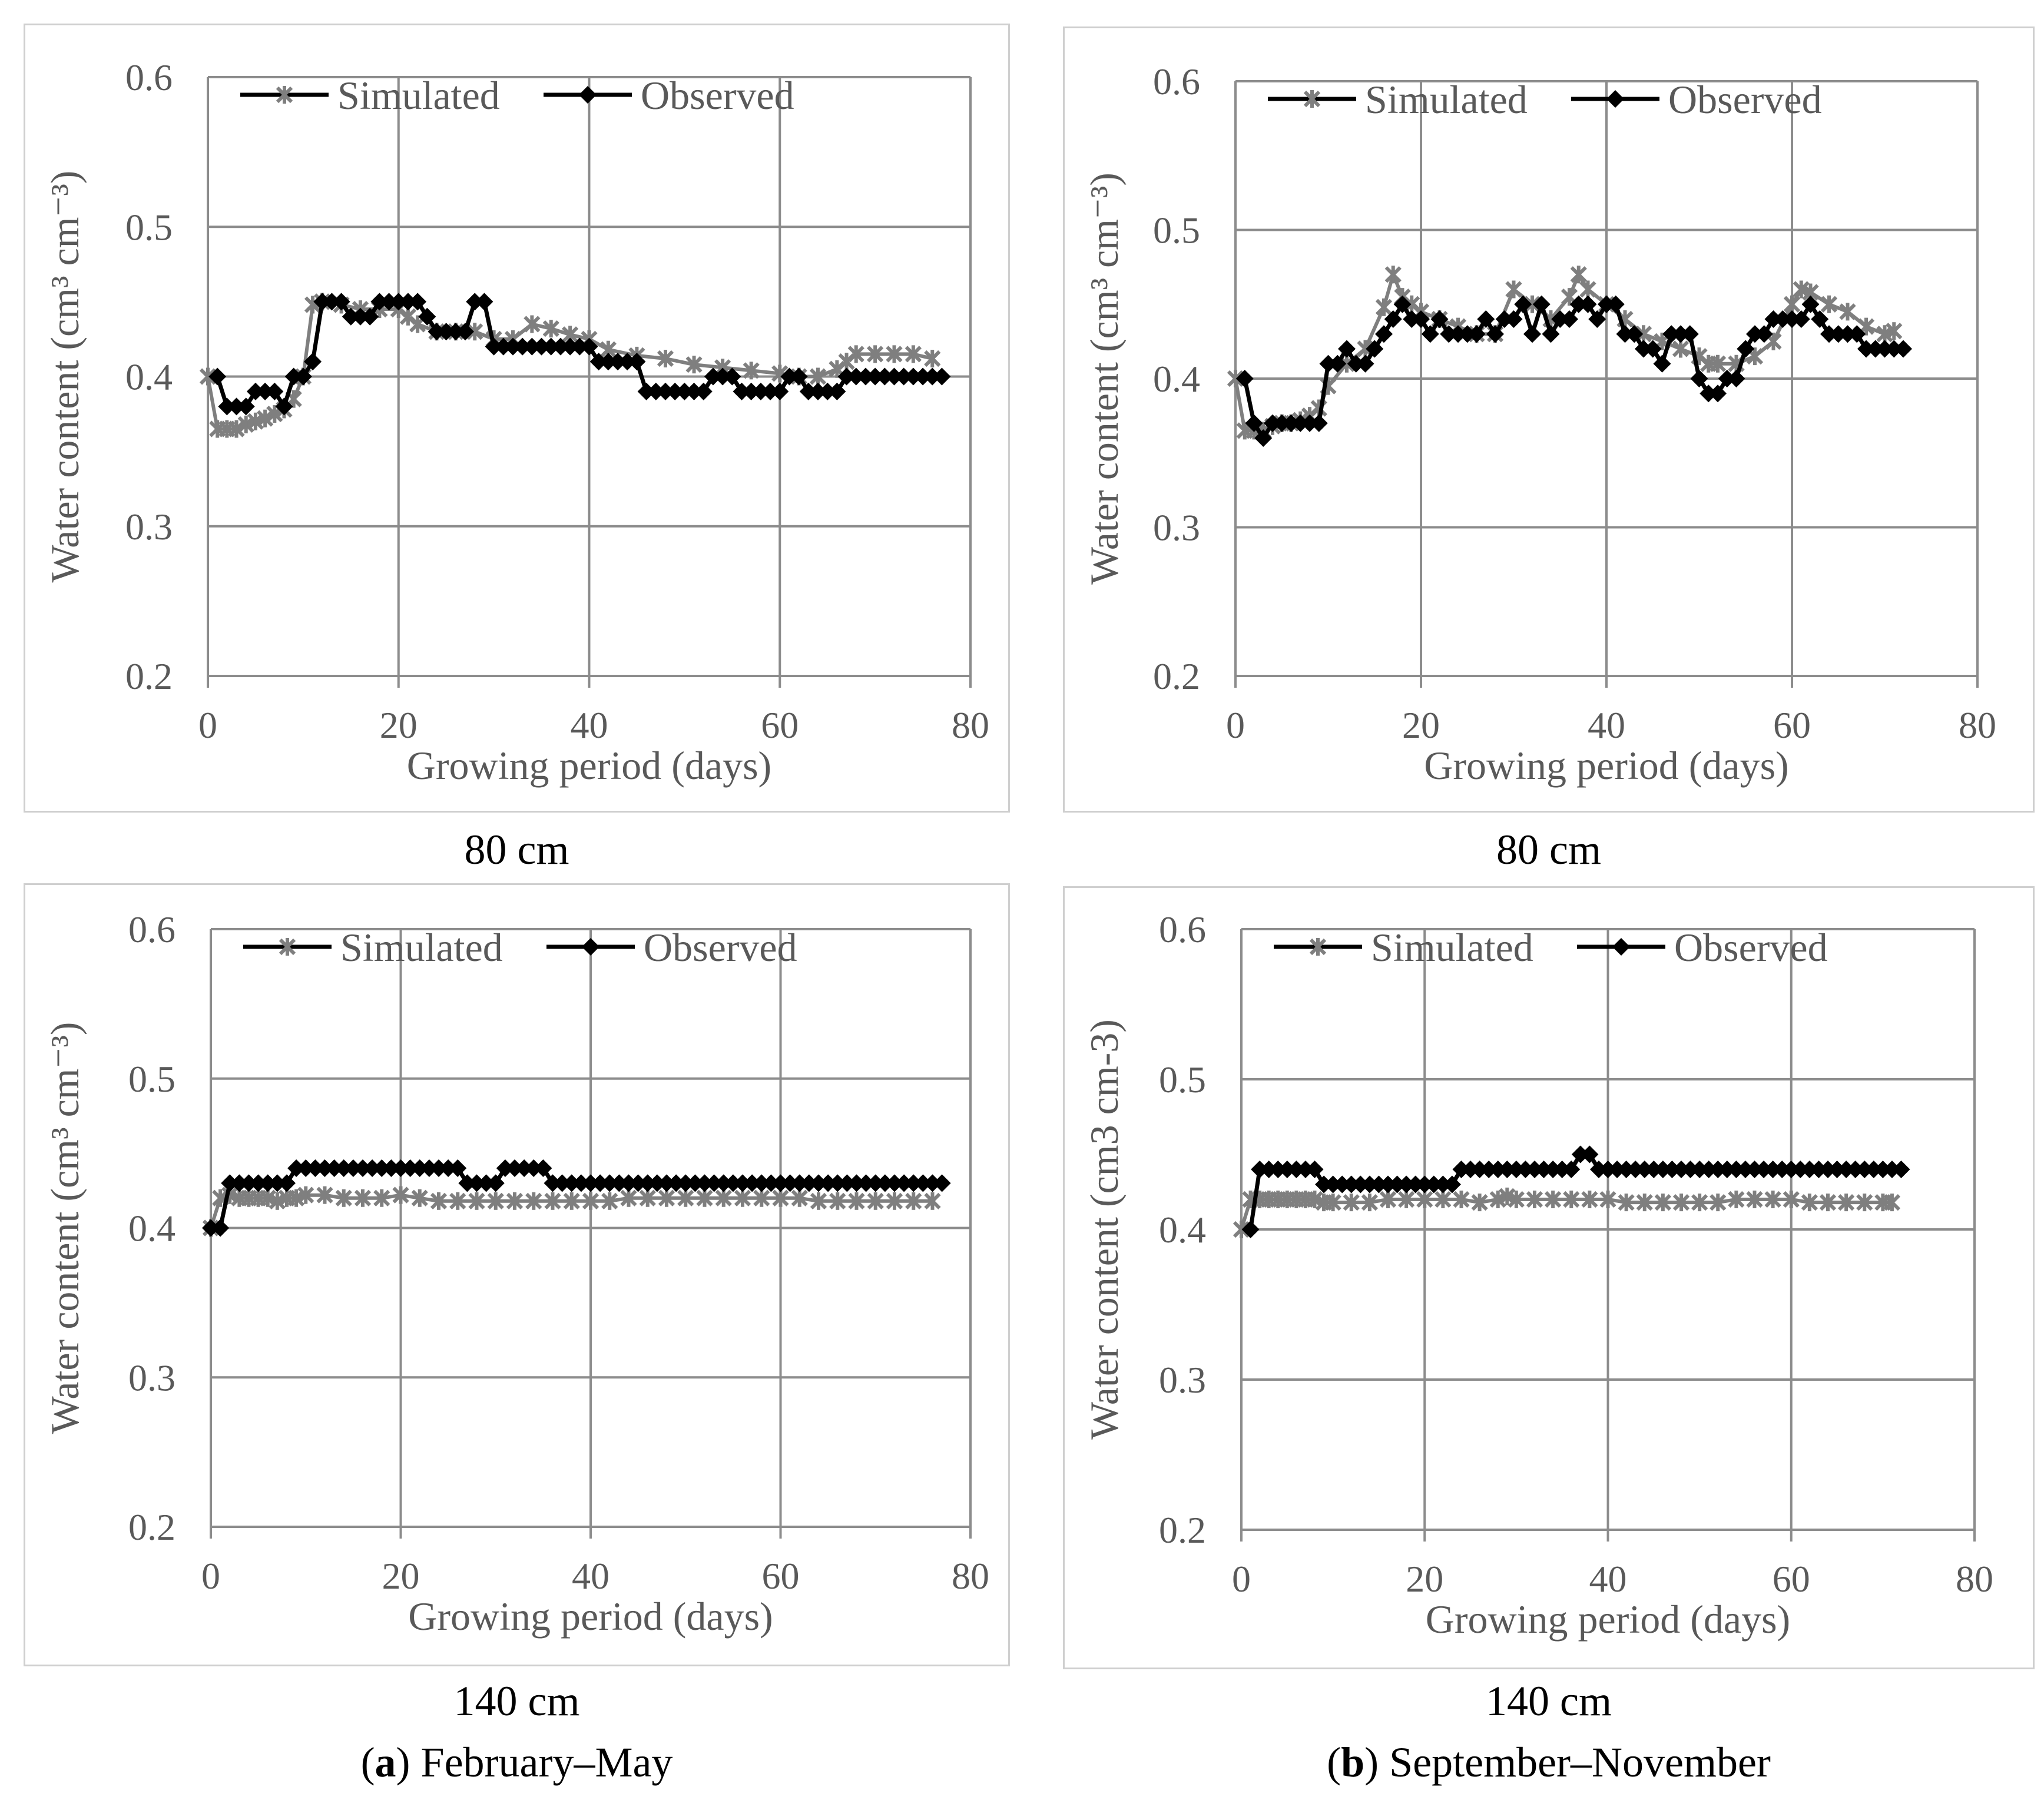 Image resolution: width=2044 pixels, height=1800 pixels. Describe the element at coordinates (1235, 725) in the screenshot. I see `x-tick-label: 0` at that location.